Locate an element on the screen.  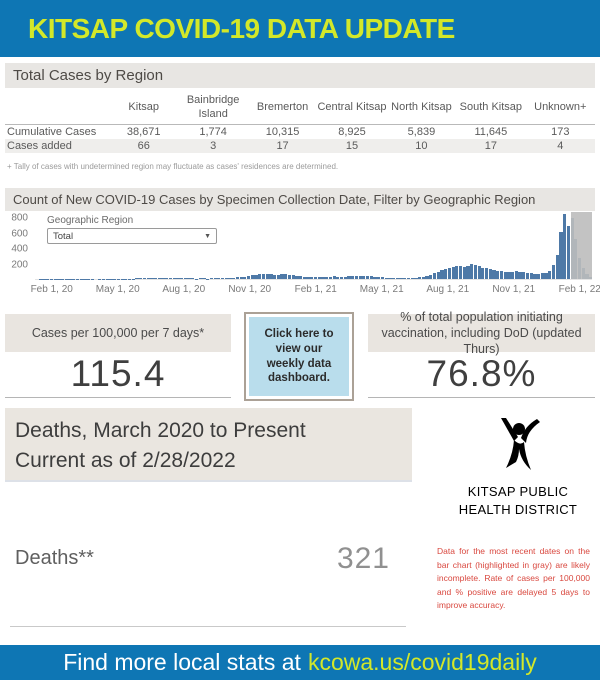
y-axis-tick-label: 200 is located at coordinates (19, 265).